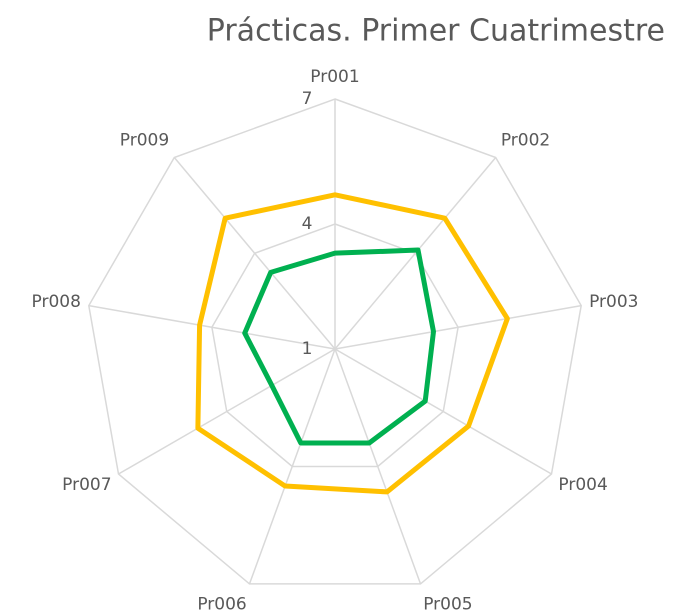  What do you see at coordinates (334, 77) in the screenshot?
I see `category-label: Pr001` at bounding box center [334, 77].